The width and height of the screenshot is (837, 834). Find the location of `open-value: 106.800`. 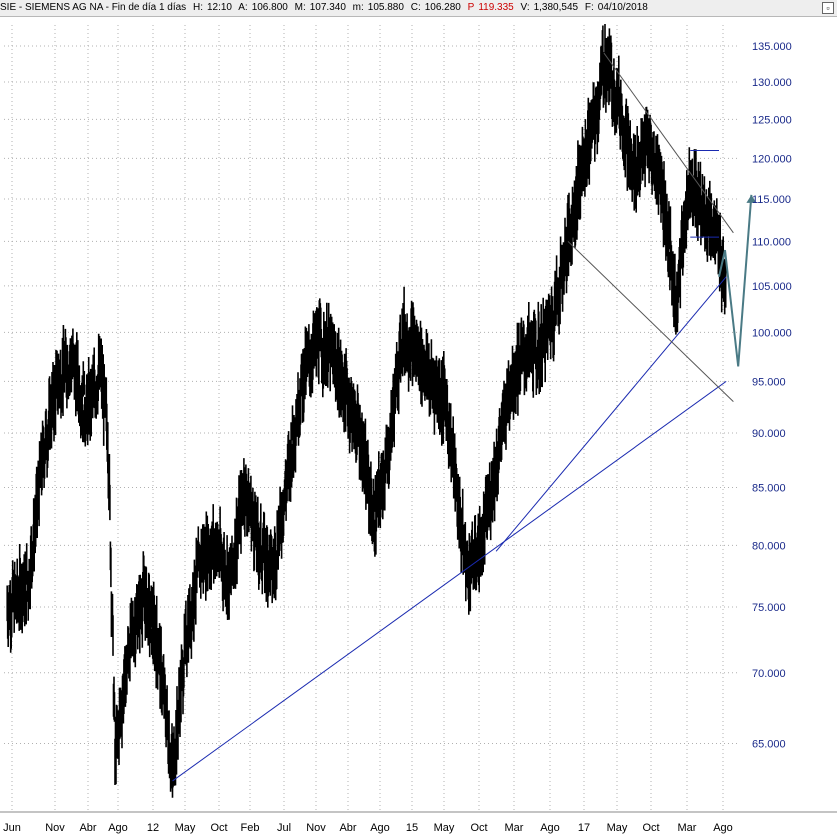

open-value: 106.800 is located at coordinates (269, 7).